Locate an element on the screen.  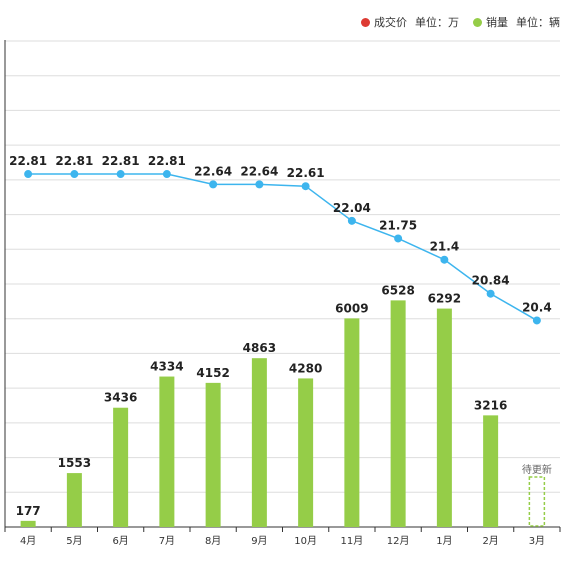
x-tick-label: 9月 is located at coordinates (259, 541).